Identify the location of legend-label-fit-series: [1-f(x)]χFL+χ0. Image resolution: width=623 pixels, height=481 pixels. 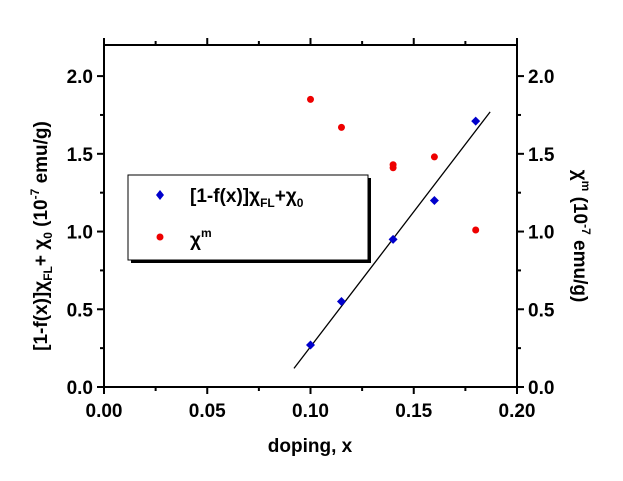
(247, 198).